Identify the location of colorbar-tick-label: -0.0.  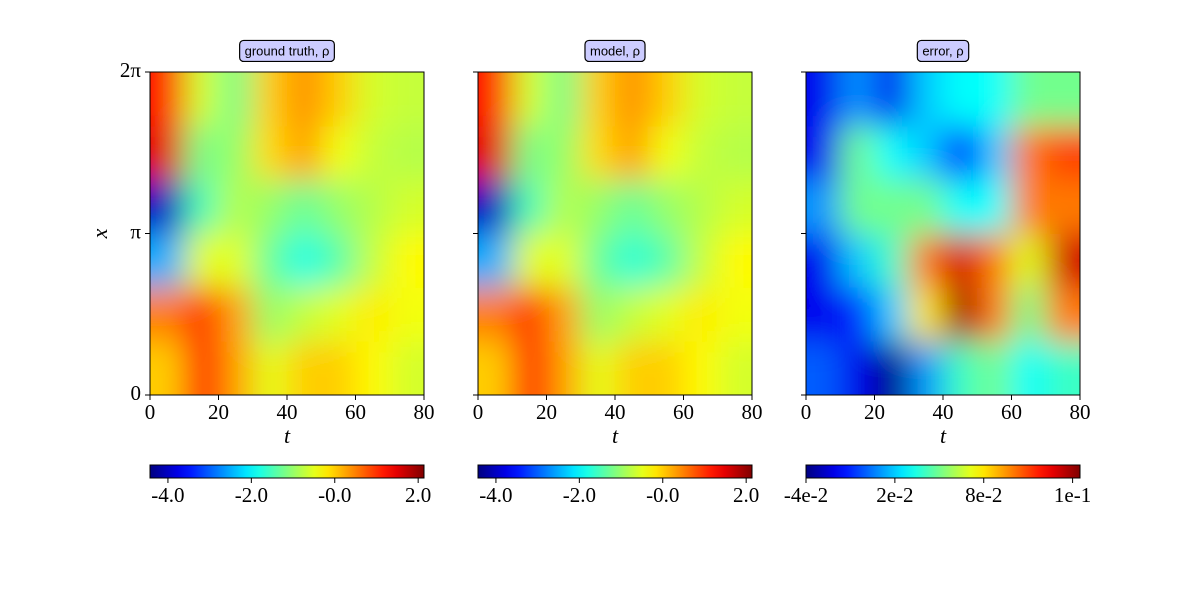
(662, 495).